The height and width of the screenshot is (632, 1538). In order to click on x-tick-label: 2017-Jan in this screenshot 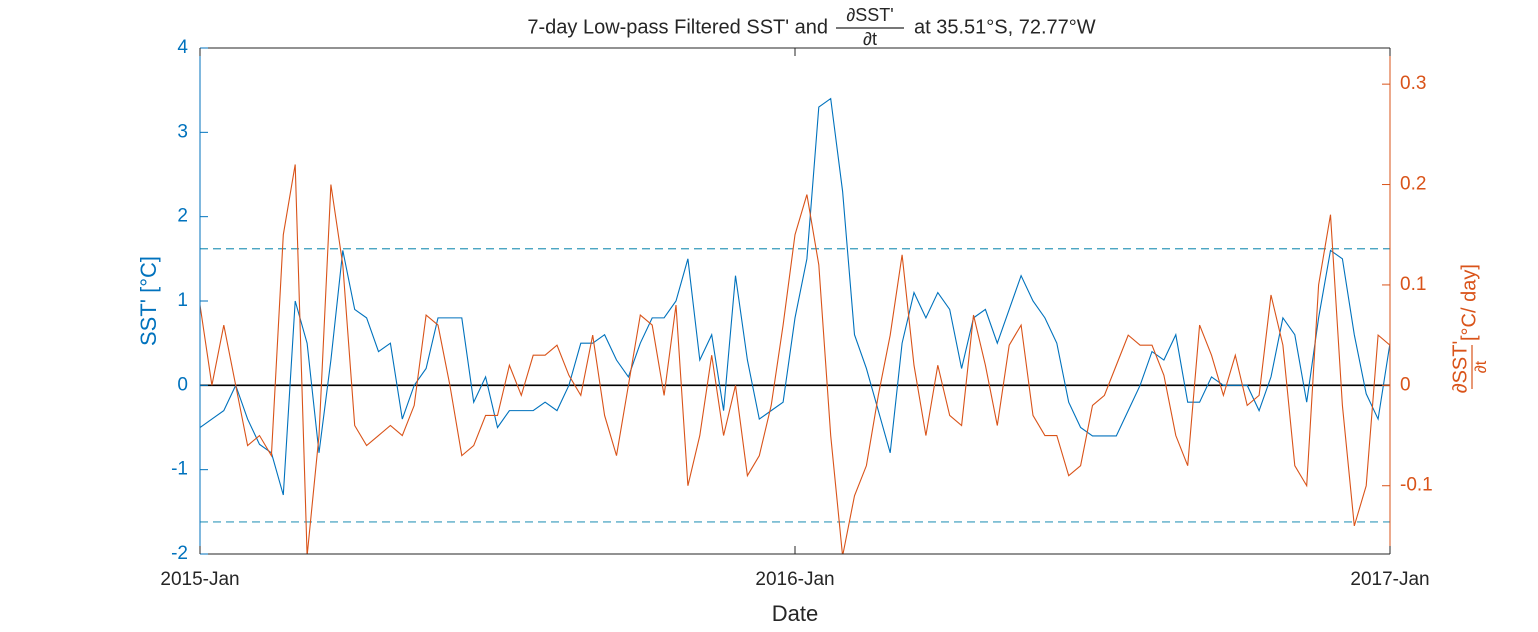, I will do `click(1389, 579)`.